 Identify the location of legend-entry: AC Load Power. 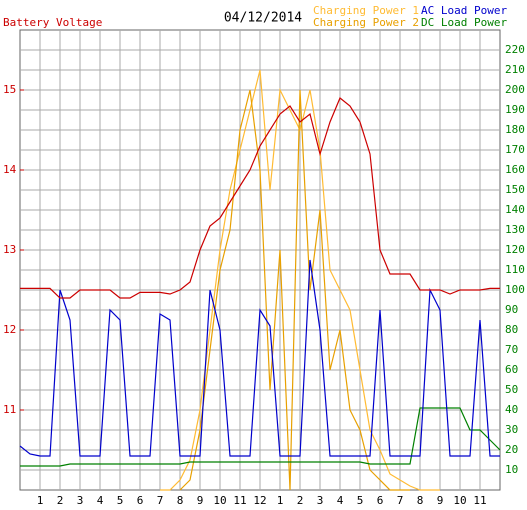
(464, 10).